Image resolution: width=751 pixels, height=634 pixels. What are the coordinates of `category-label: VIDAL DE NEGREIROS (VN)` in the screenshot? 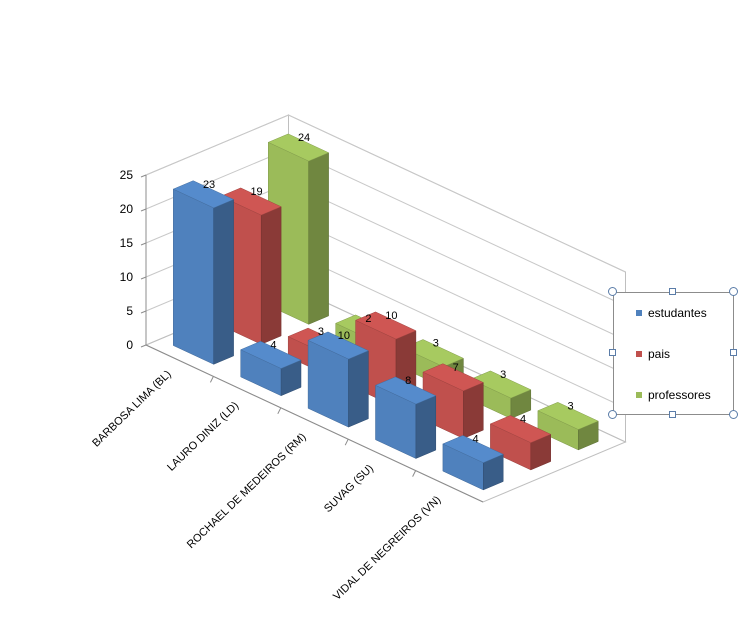 It's located at (387, 548).